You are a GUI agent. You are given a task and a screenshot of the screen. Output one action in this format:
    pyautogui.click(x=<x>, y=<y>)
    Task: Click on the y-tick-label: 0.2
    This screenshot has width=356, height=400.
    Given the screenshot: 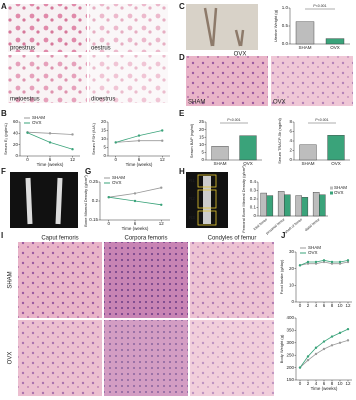 What is the action you would take?
    pyautogui.click(x=253, y=198)
    